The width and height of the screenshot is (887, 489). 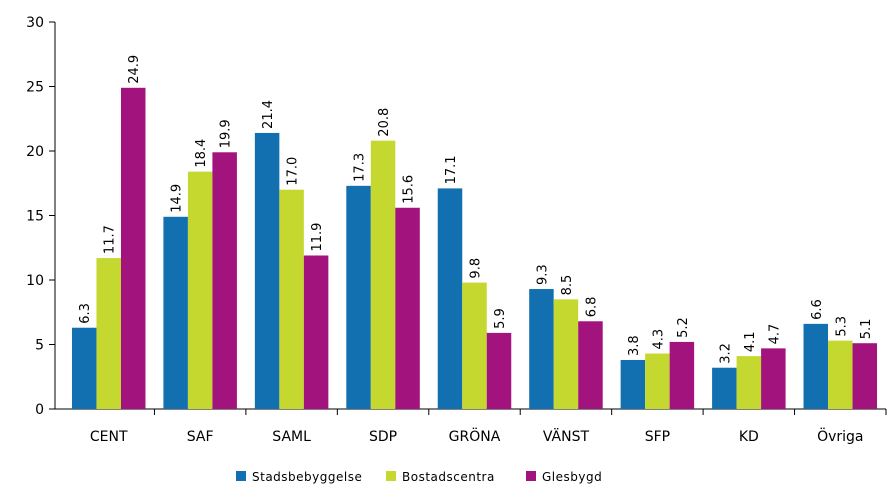 I want to click on value-label: 6.6, so click(x=817, y=309).